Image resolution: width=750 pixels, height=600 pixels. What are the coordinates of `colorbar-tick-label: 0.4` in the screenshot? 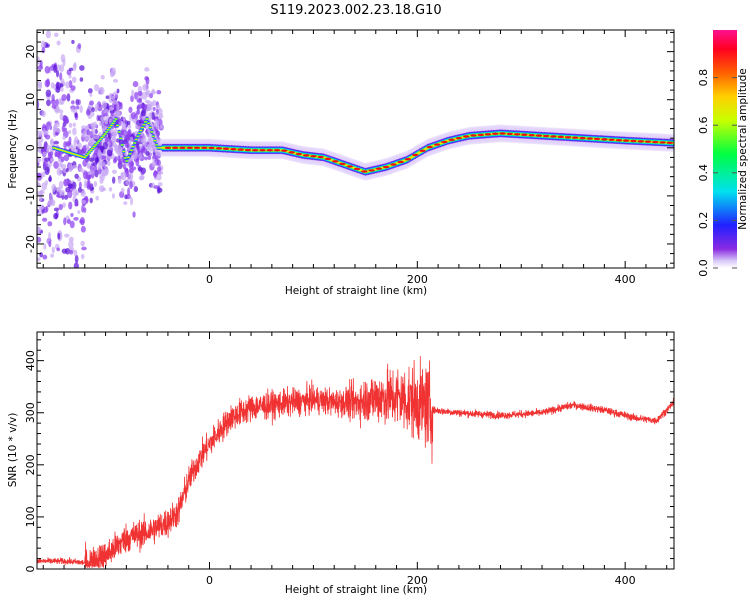 It's located at (703, 173).